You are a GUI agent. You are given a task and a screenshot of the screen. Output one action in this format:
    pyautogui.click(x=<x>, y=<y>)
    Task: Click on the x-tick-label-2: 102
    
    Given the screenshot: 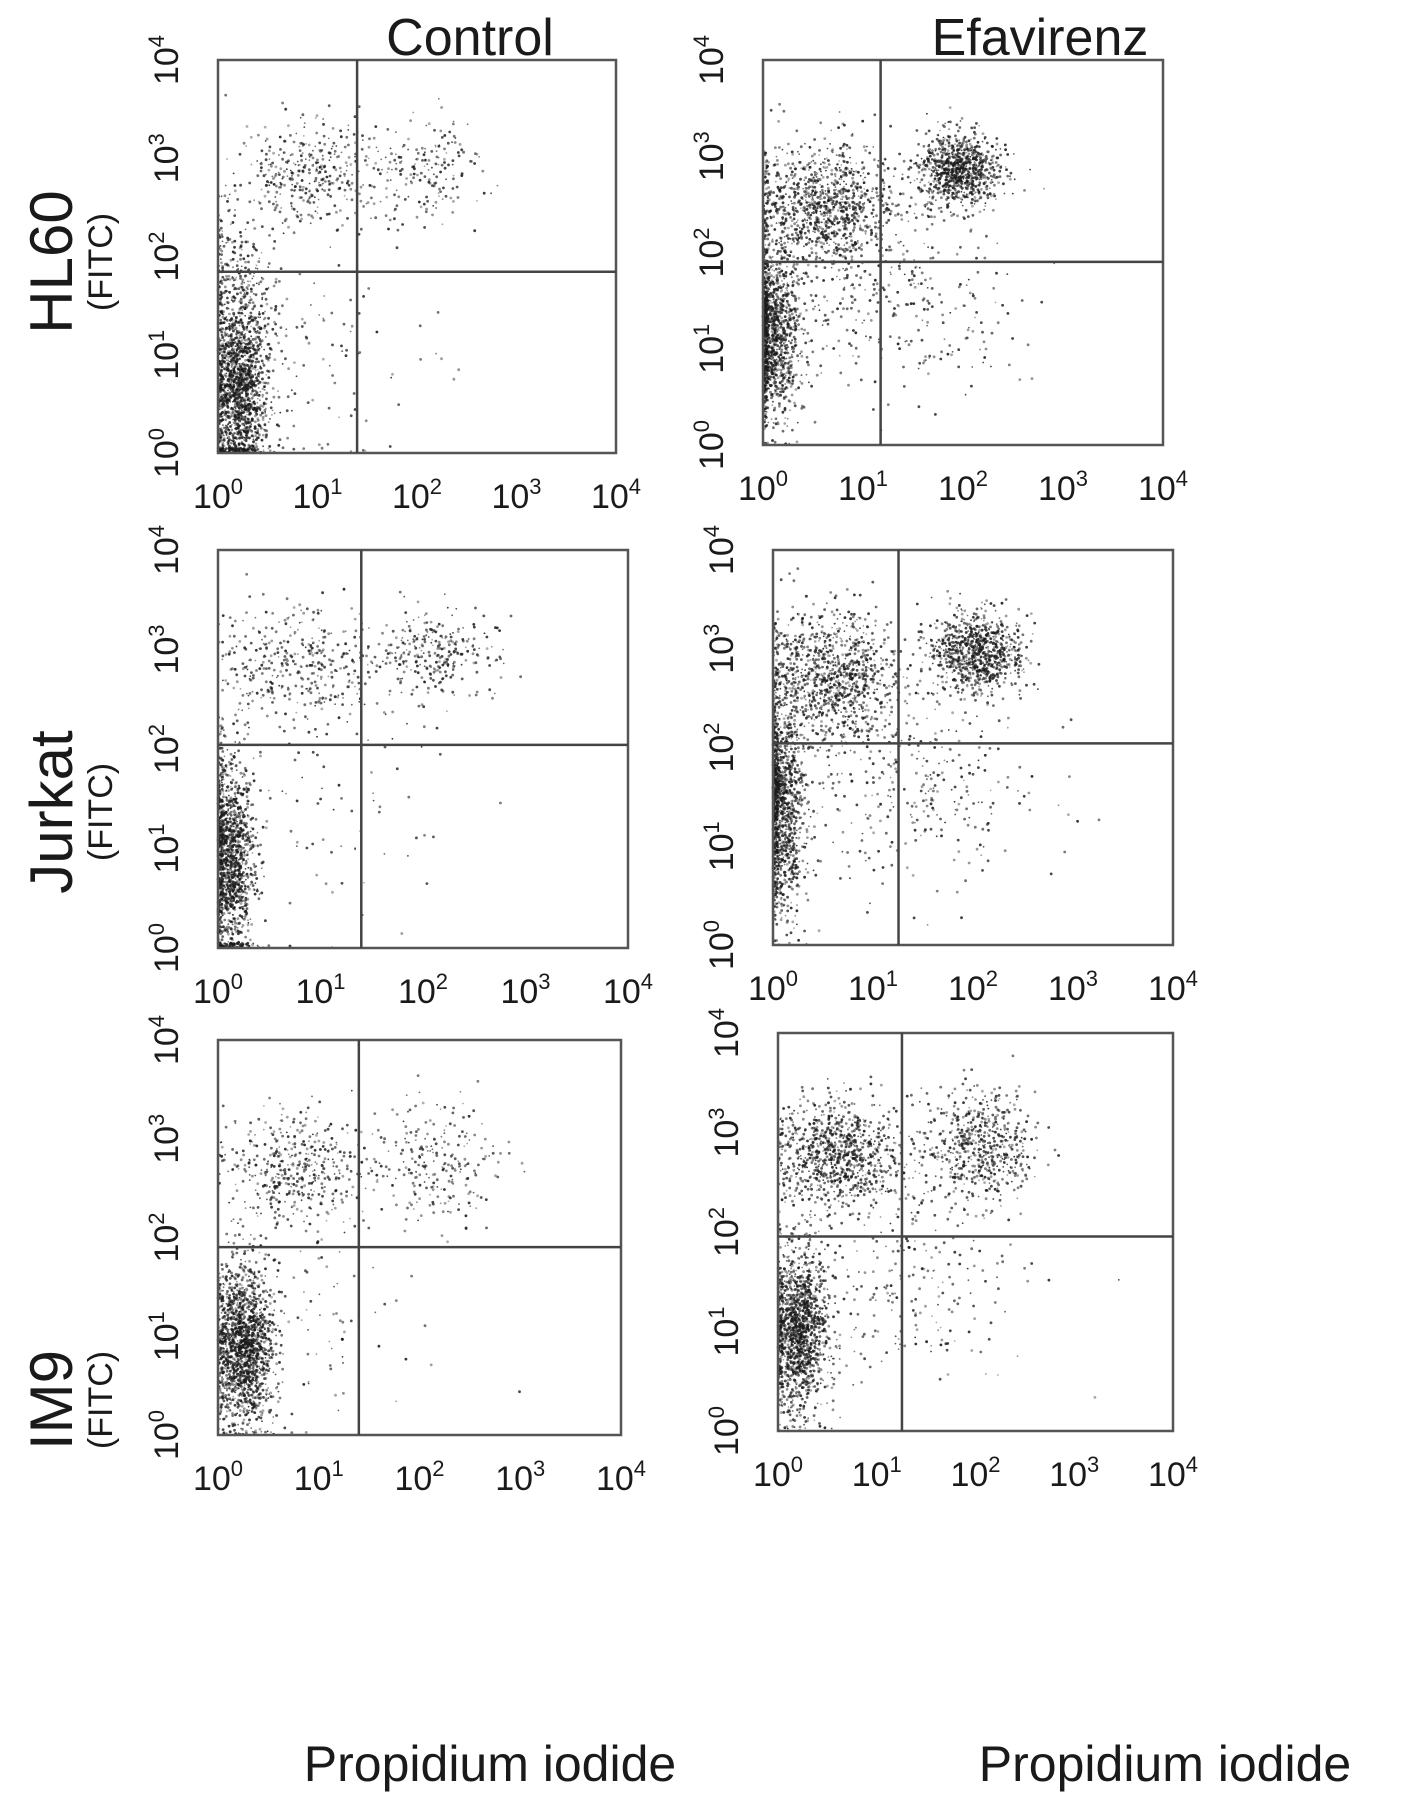 What is the action you would take?
    pyautogui.click(x=417, y=495)
    